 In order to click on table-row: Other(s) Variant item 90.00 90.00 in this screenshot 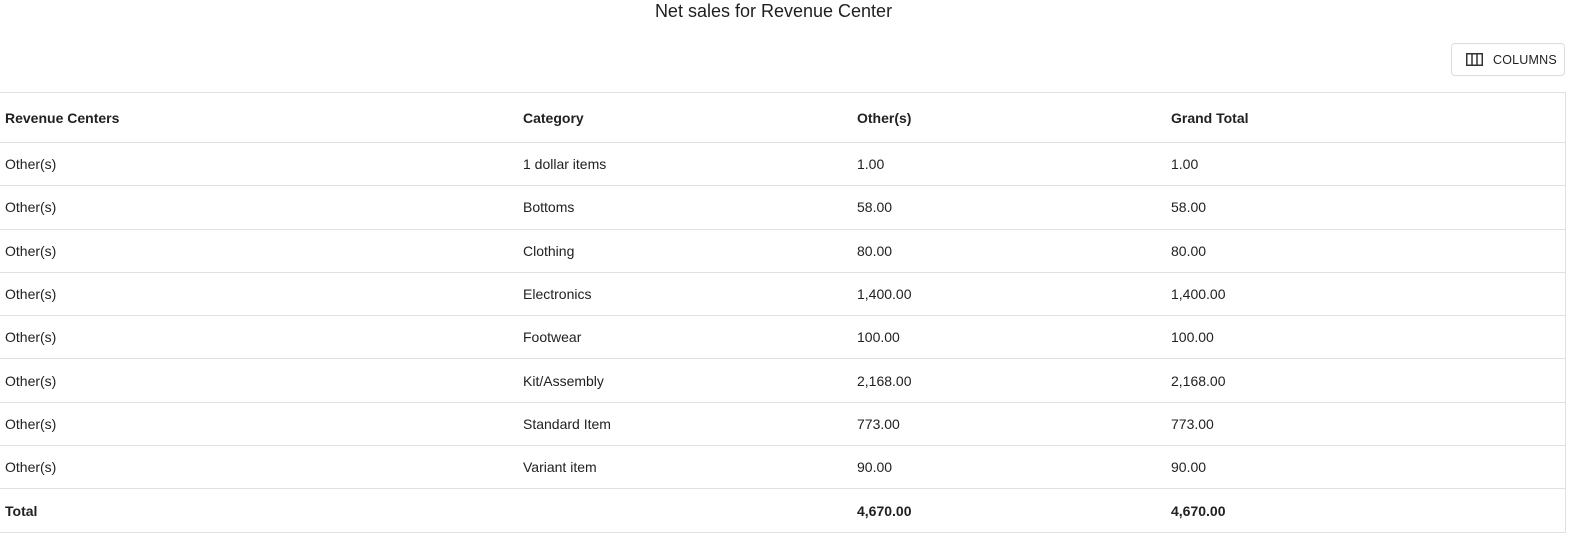, I will do `click(782, 468)`.